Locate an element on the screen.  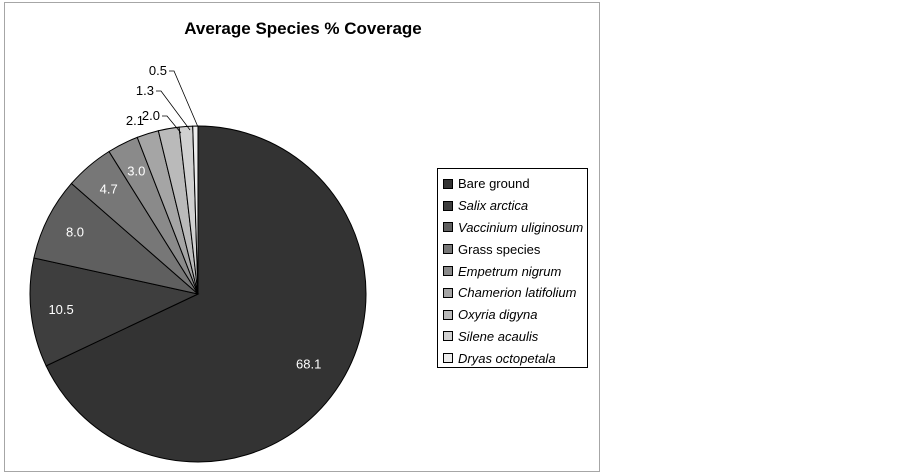
legend-item: Bare ground is located at coordinates (512, 184).